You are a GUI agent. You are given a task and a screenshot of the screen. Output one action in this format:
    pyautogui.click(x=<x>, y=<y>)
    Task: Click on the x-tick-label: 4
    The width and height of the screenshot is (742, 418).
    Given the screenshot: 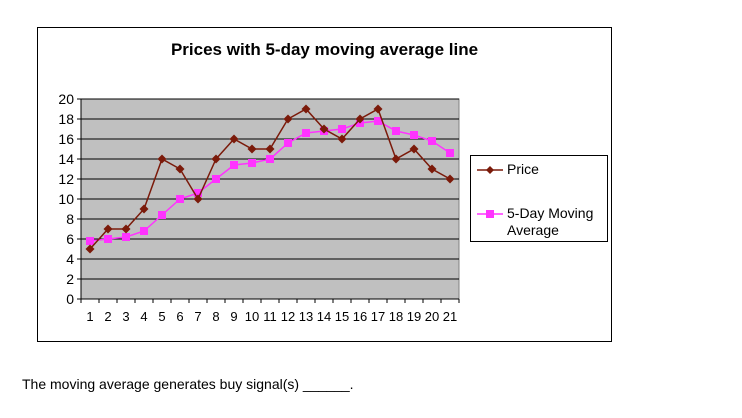 What is the action you would take?
    pyautogui.click(x=143, y=316)
    